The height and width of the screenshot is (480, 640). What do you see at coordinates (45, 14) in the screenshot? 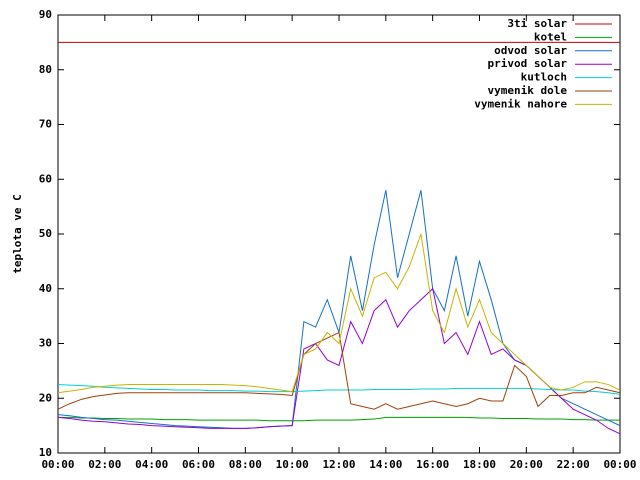
I see `y-tick-label: 90` at bounding box center [45, 14].